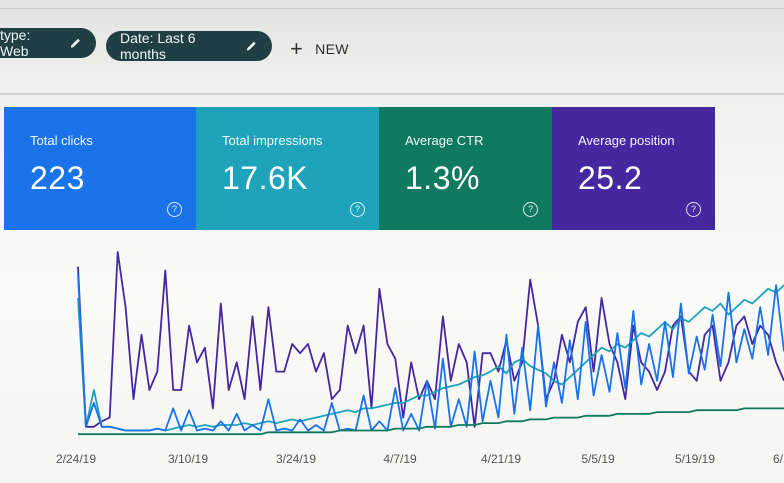 The height and width of the screenshot is (483, 784). I want to click on metric-label: Average position, so click(626, 140).